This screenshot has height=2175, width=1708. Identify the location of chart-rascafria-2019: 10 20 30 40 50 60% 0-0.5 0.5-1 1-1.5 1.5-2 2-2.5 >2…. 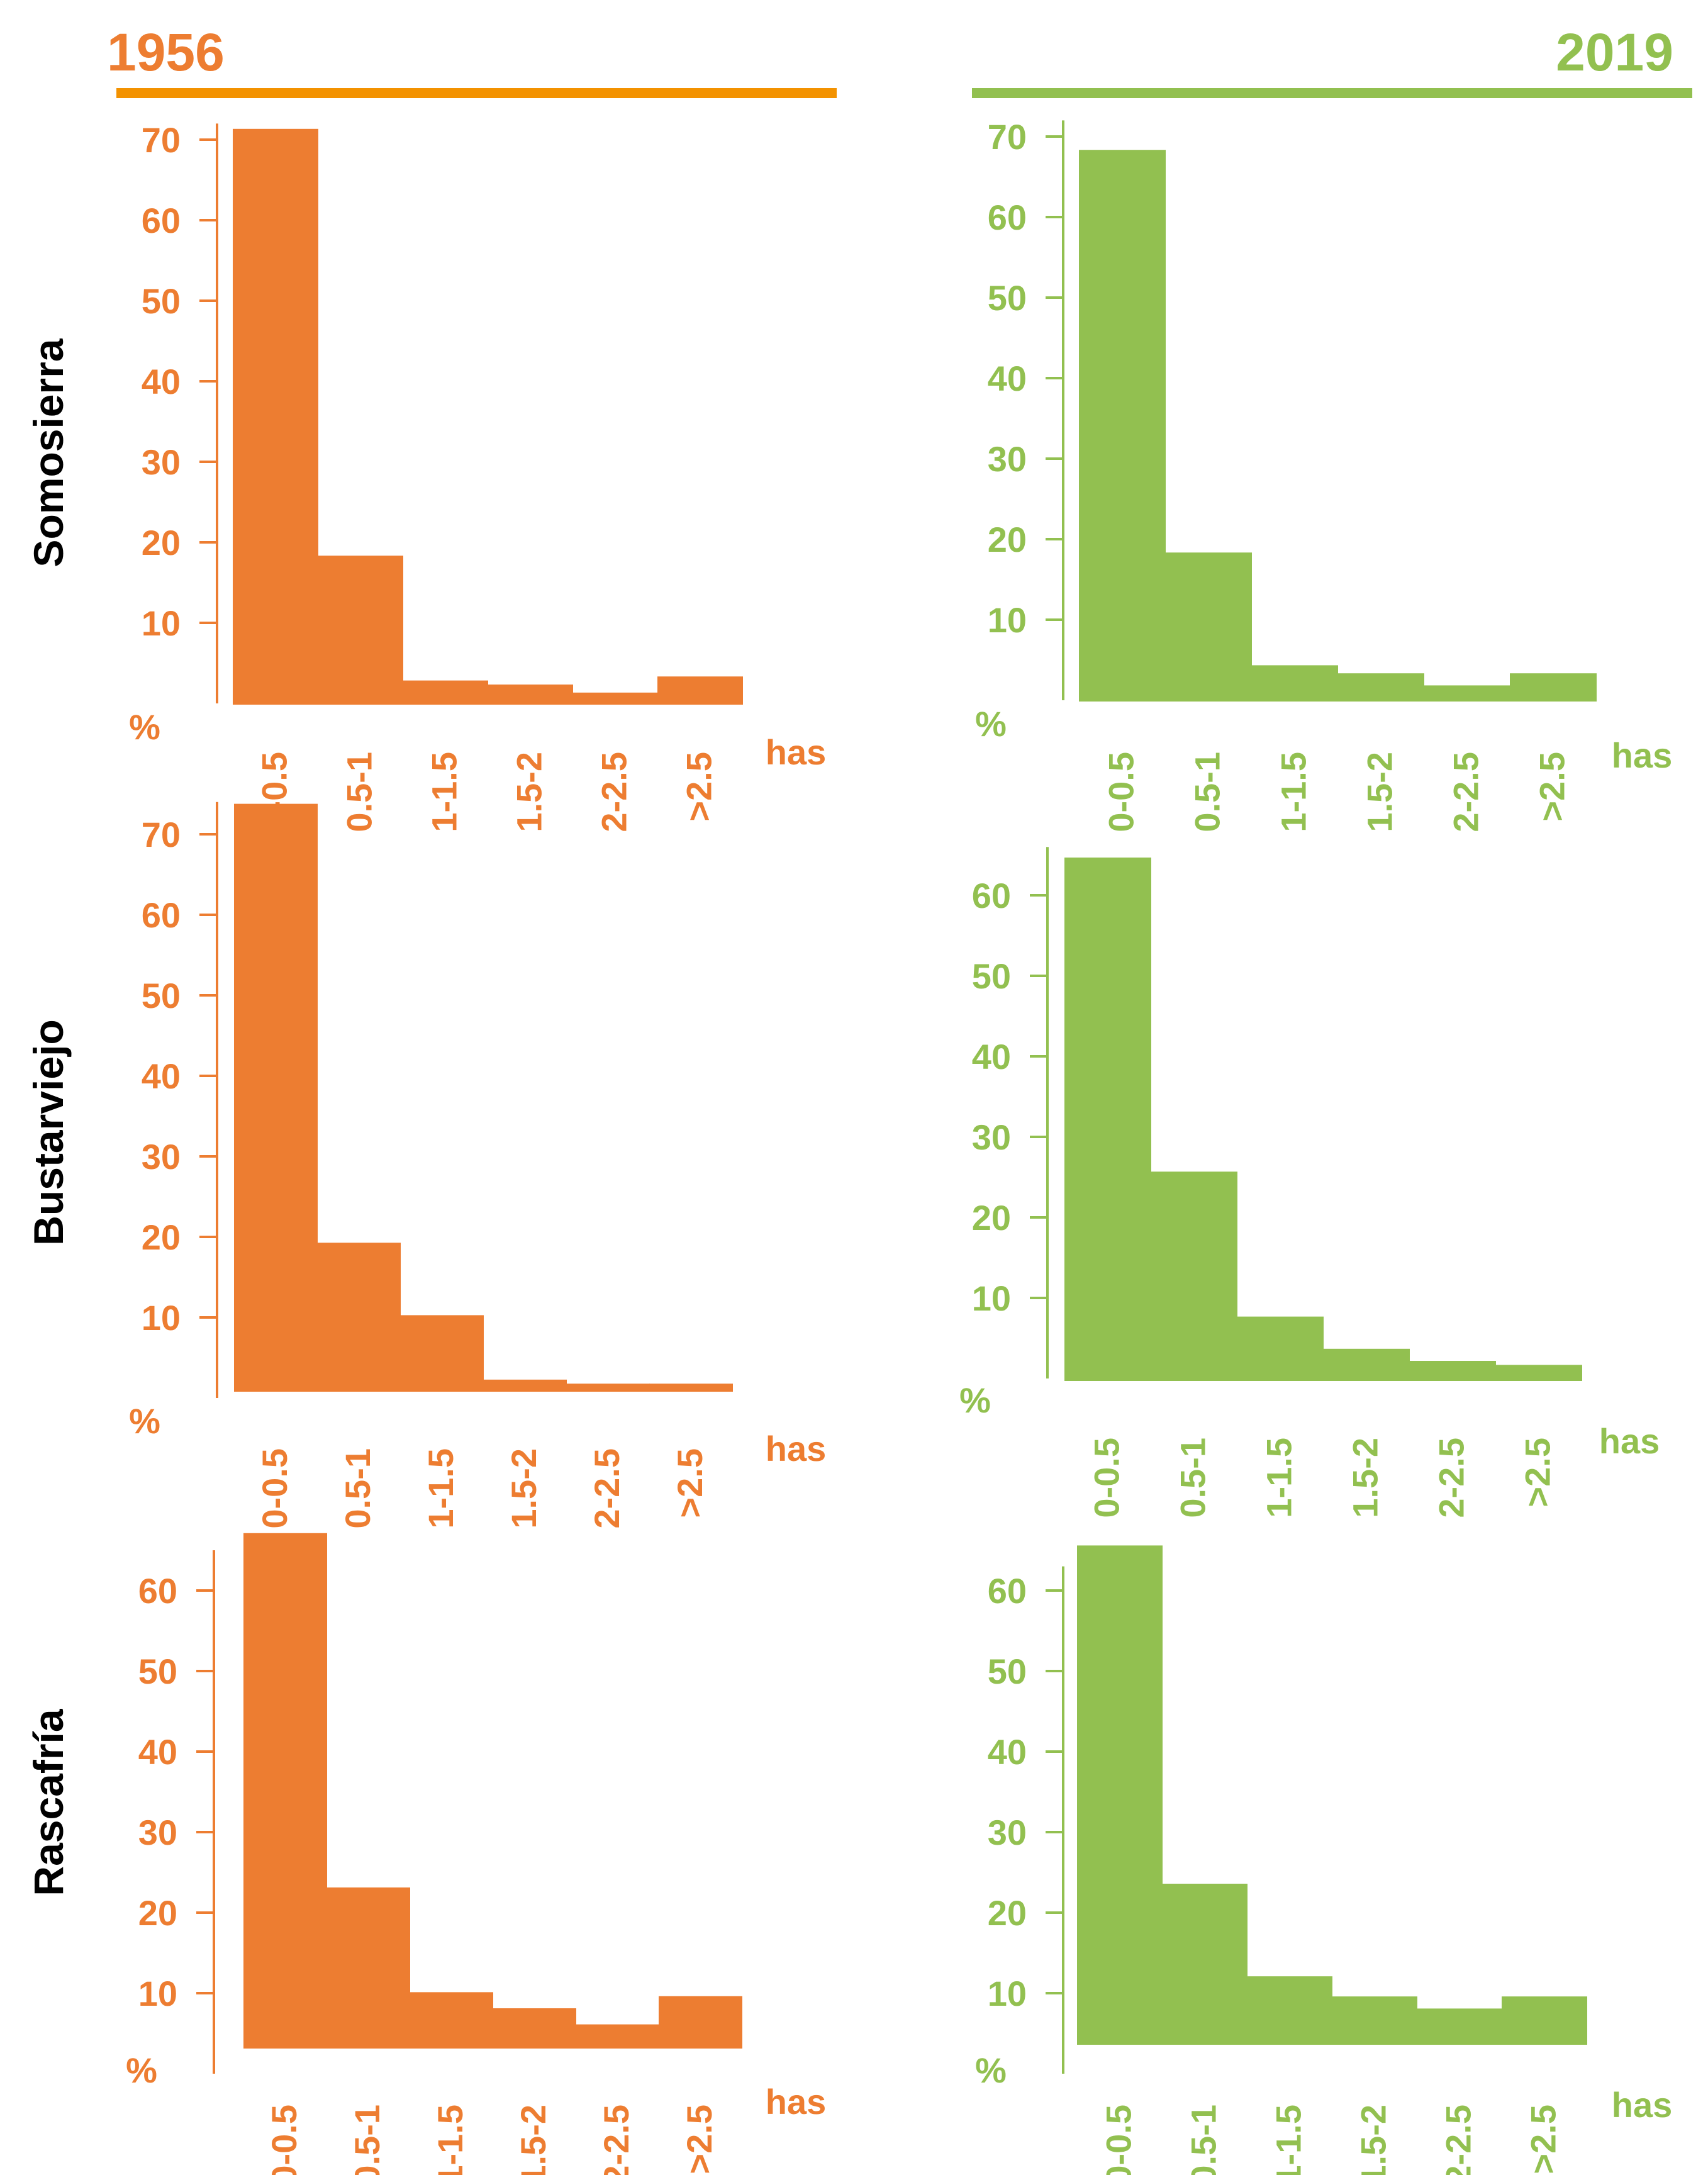
(1323, 1860).